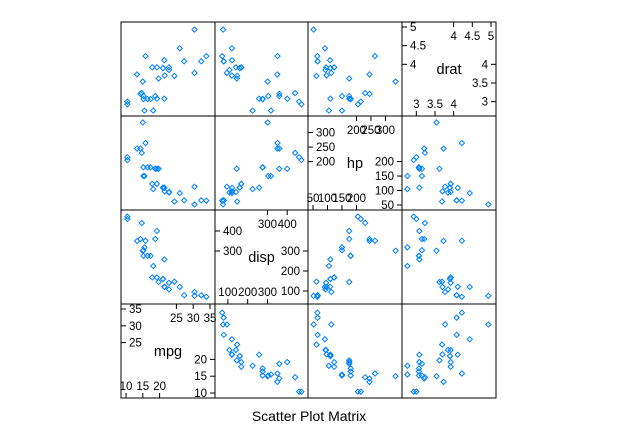  What do you see at coordinates (261, 69) in the screenshot?
I see `panel-drat-vs-disp` at bounding box center [261, 69].